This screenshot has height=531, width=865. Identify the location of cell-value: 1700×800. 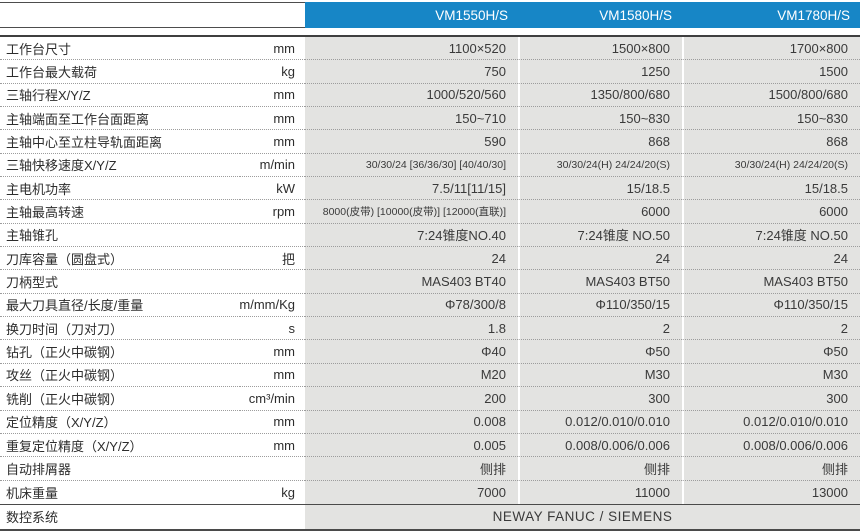
(771, 49).